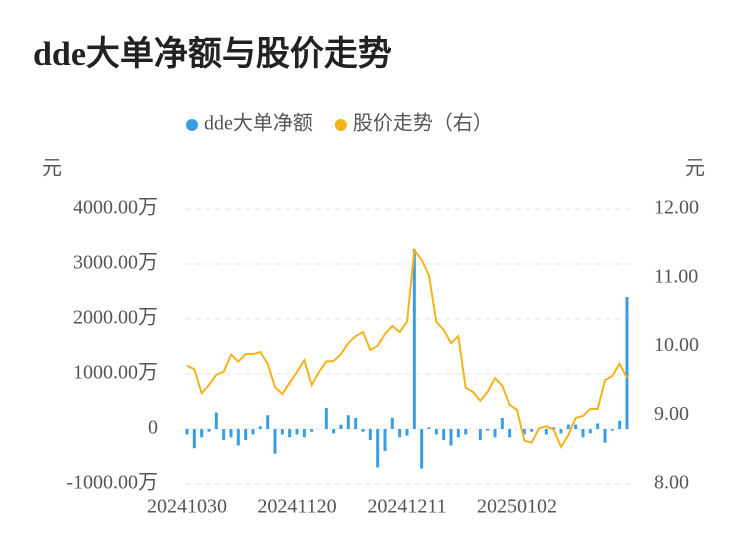  What do you see at coordinates (671, 414) in the screenshot?
I see `y2-tick-label: 9.00` at bounding box center [671, 414].